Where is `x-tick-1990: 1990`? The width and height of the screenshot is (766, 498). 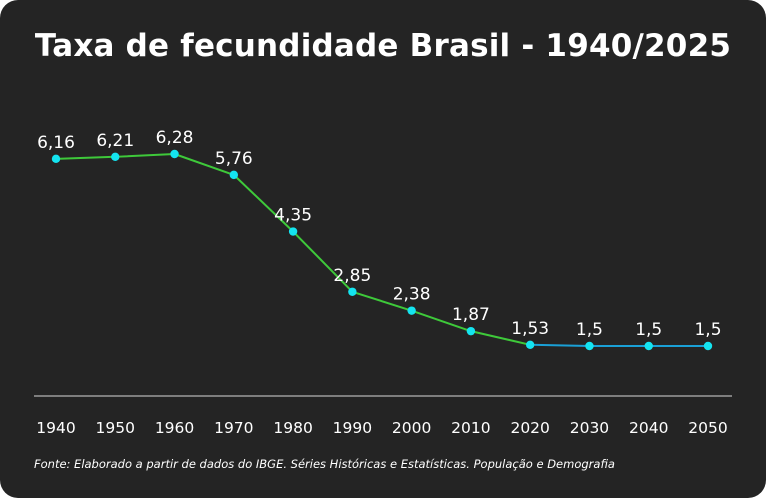
x-tick-1990: 1990 is located at coordinates (352, 428).